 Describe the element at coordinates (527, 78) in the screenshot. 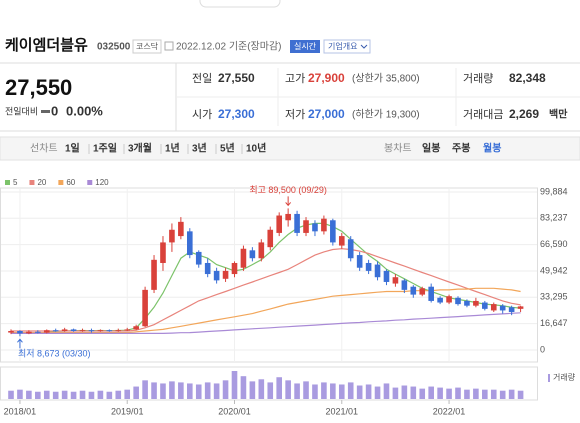

I see `quote-value: 82,348` at that location.